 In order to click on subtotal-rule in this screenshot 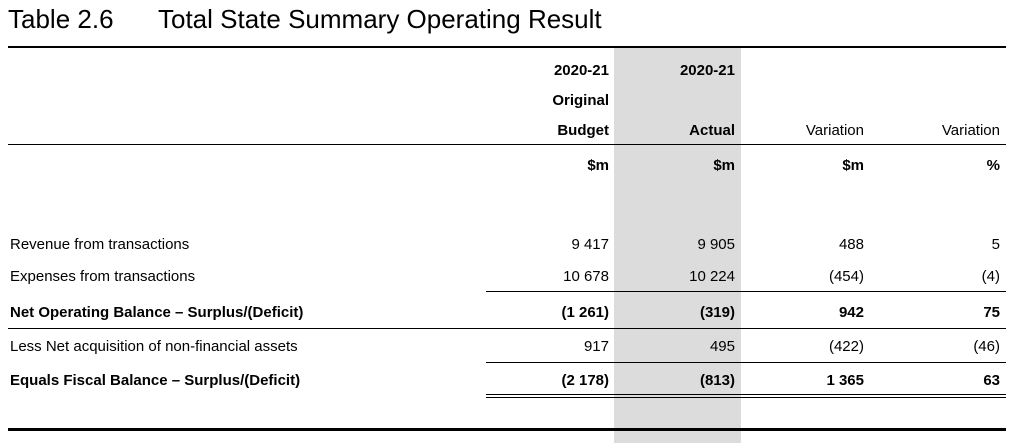, I will do `click(746, 291)`.